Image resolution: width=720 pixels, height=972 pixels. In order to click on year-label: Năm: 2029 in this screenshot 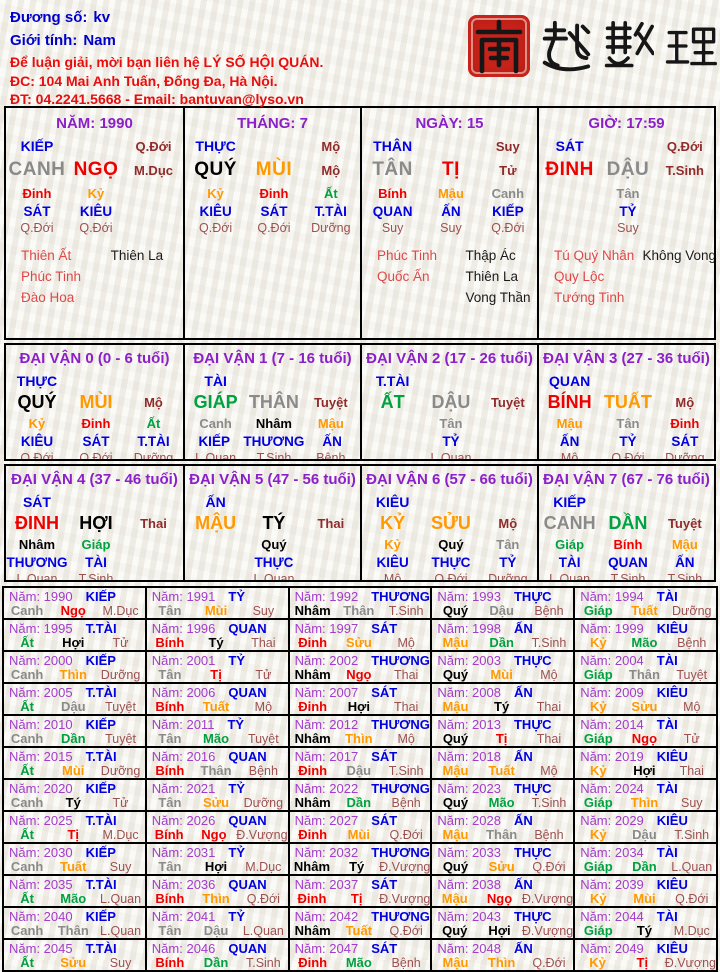, I will do `click(612, 820)`.